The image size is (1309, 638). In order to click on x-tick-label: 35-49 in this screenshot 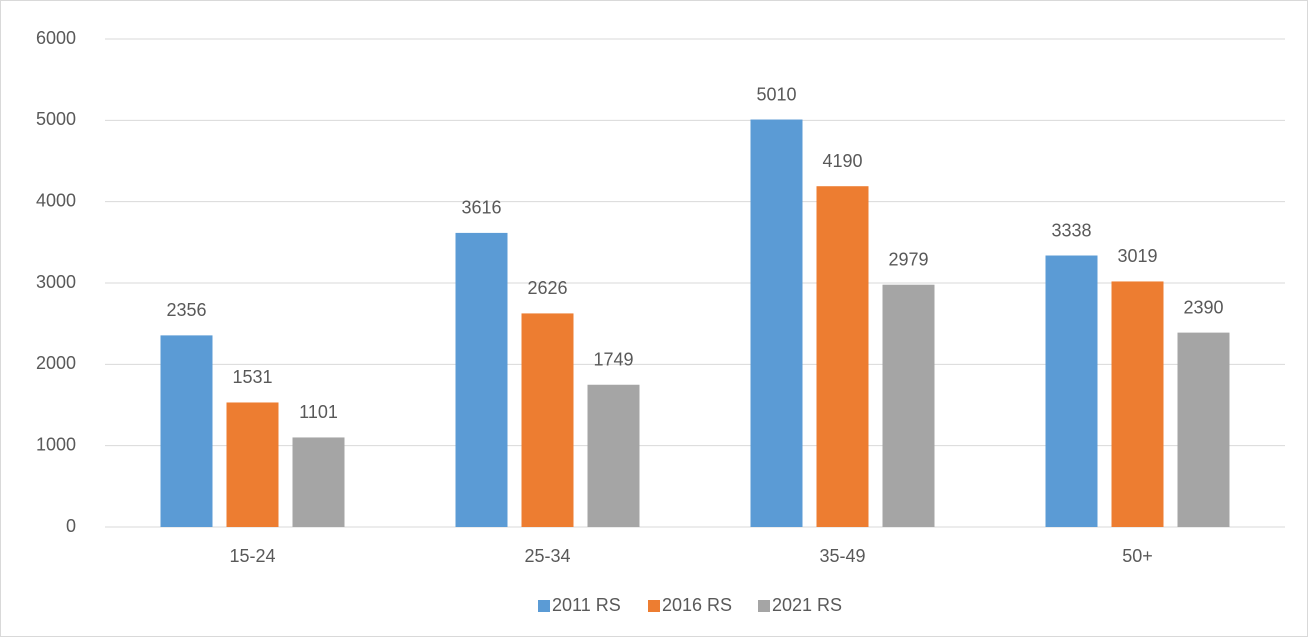, I will do `click(842, 556)`.